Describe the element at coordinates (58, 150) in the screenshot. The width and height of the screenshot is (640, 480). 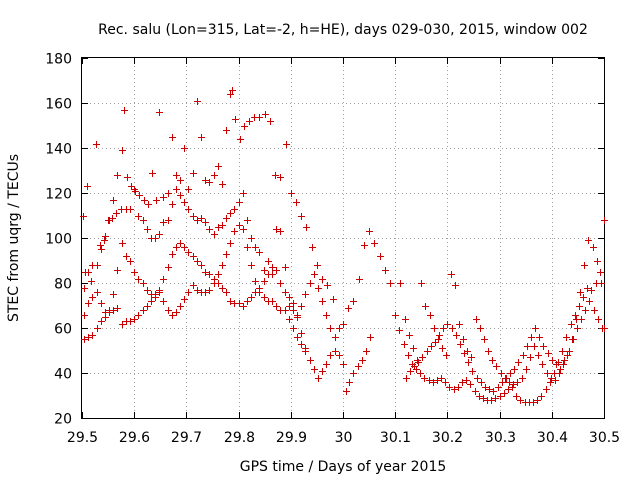
I see `y-tick-label: 140` at that location.